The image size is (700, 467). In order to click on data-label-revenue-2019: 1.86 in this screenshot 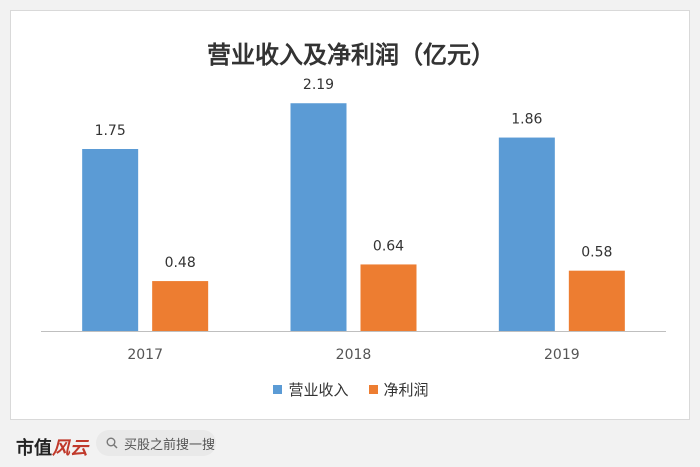, I will do `click(526, 120)`.